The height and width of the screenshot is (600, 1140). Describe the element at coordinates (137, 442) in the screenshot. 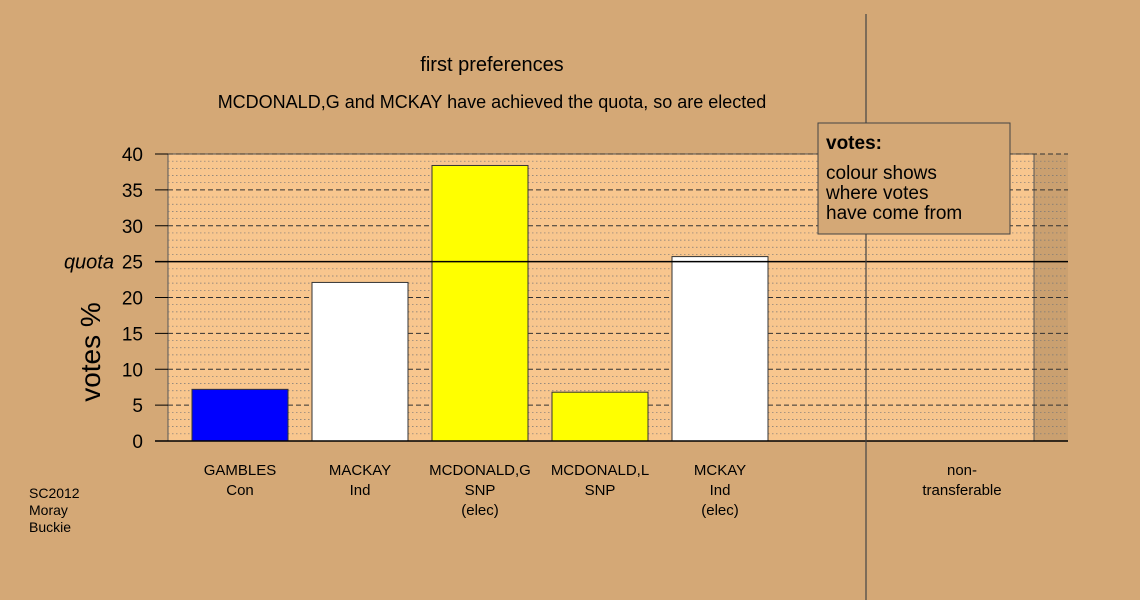

I see `y-tick-label: 0` at that location.